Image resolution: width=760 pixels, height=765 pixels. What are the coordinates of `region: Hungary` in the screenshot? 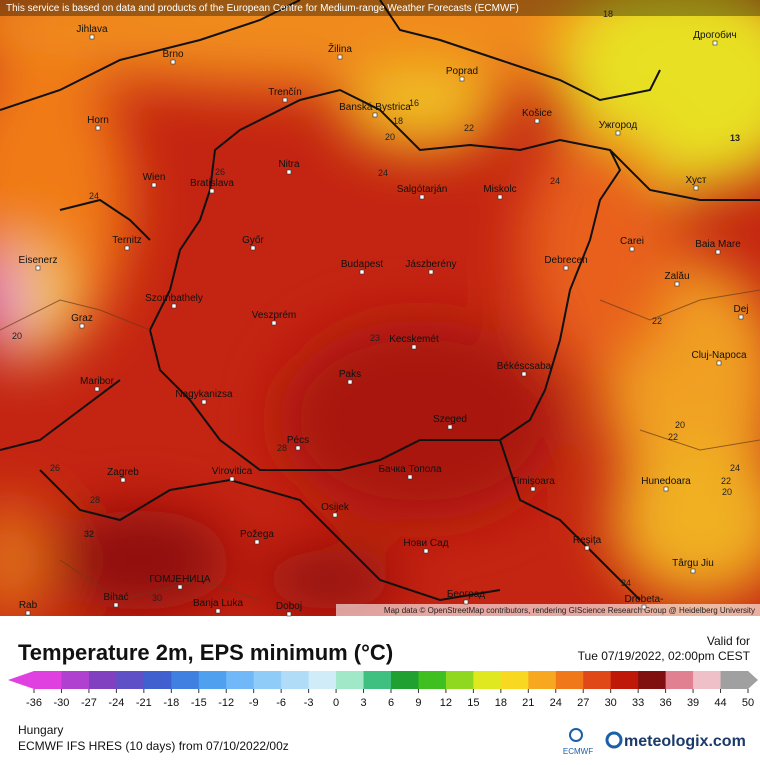 It's located at (40, 730).